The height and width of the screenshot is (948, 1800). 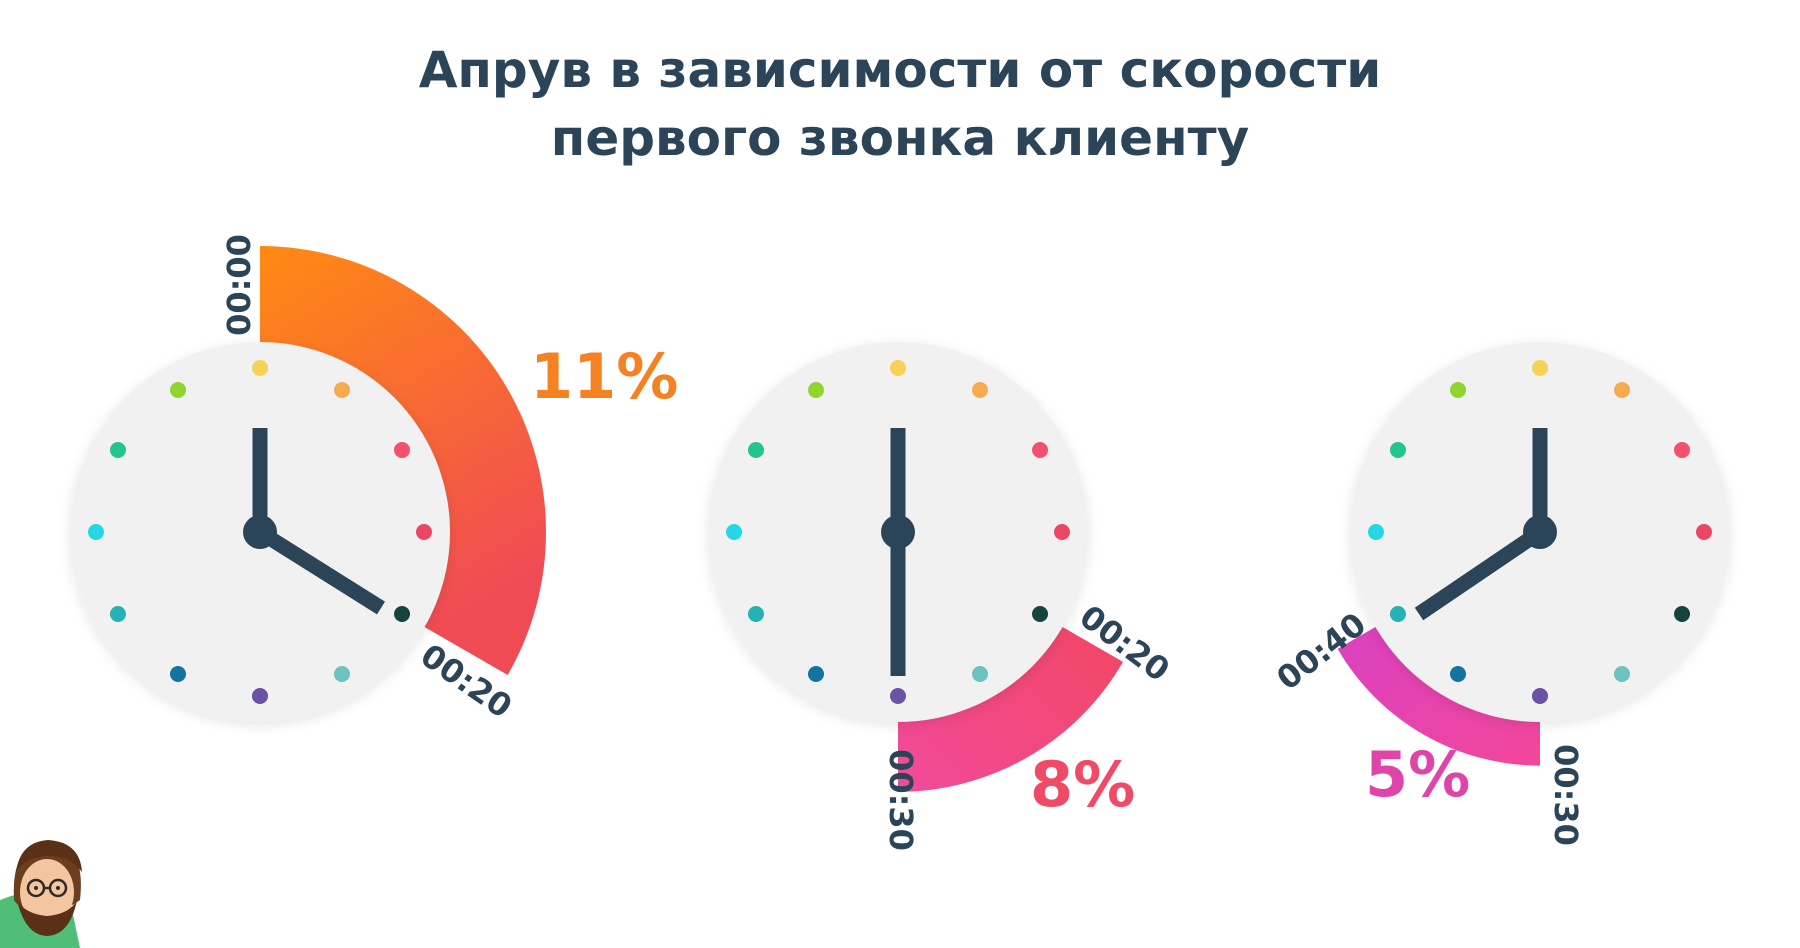 I want to click on clock-3-hour-hand, so click(x=1479, y=573).